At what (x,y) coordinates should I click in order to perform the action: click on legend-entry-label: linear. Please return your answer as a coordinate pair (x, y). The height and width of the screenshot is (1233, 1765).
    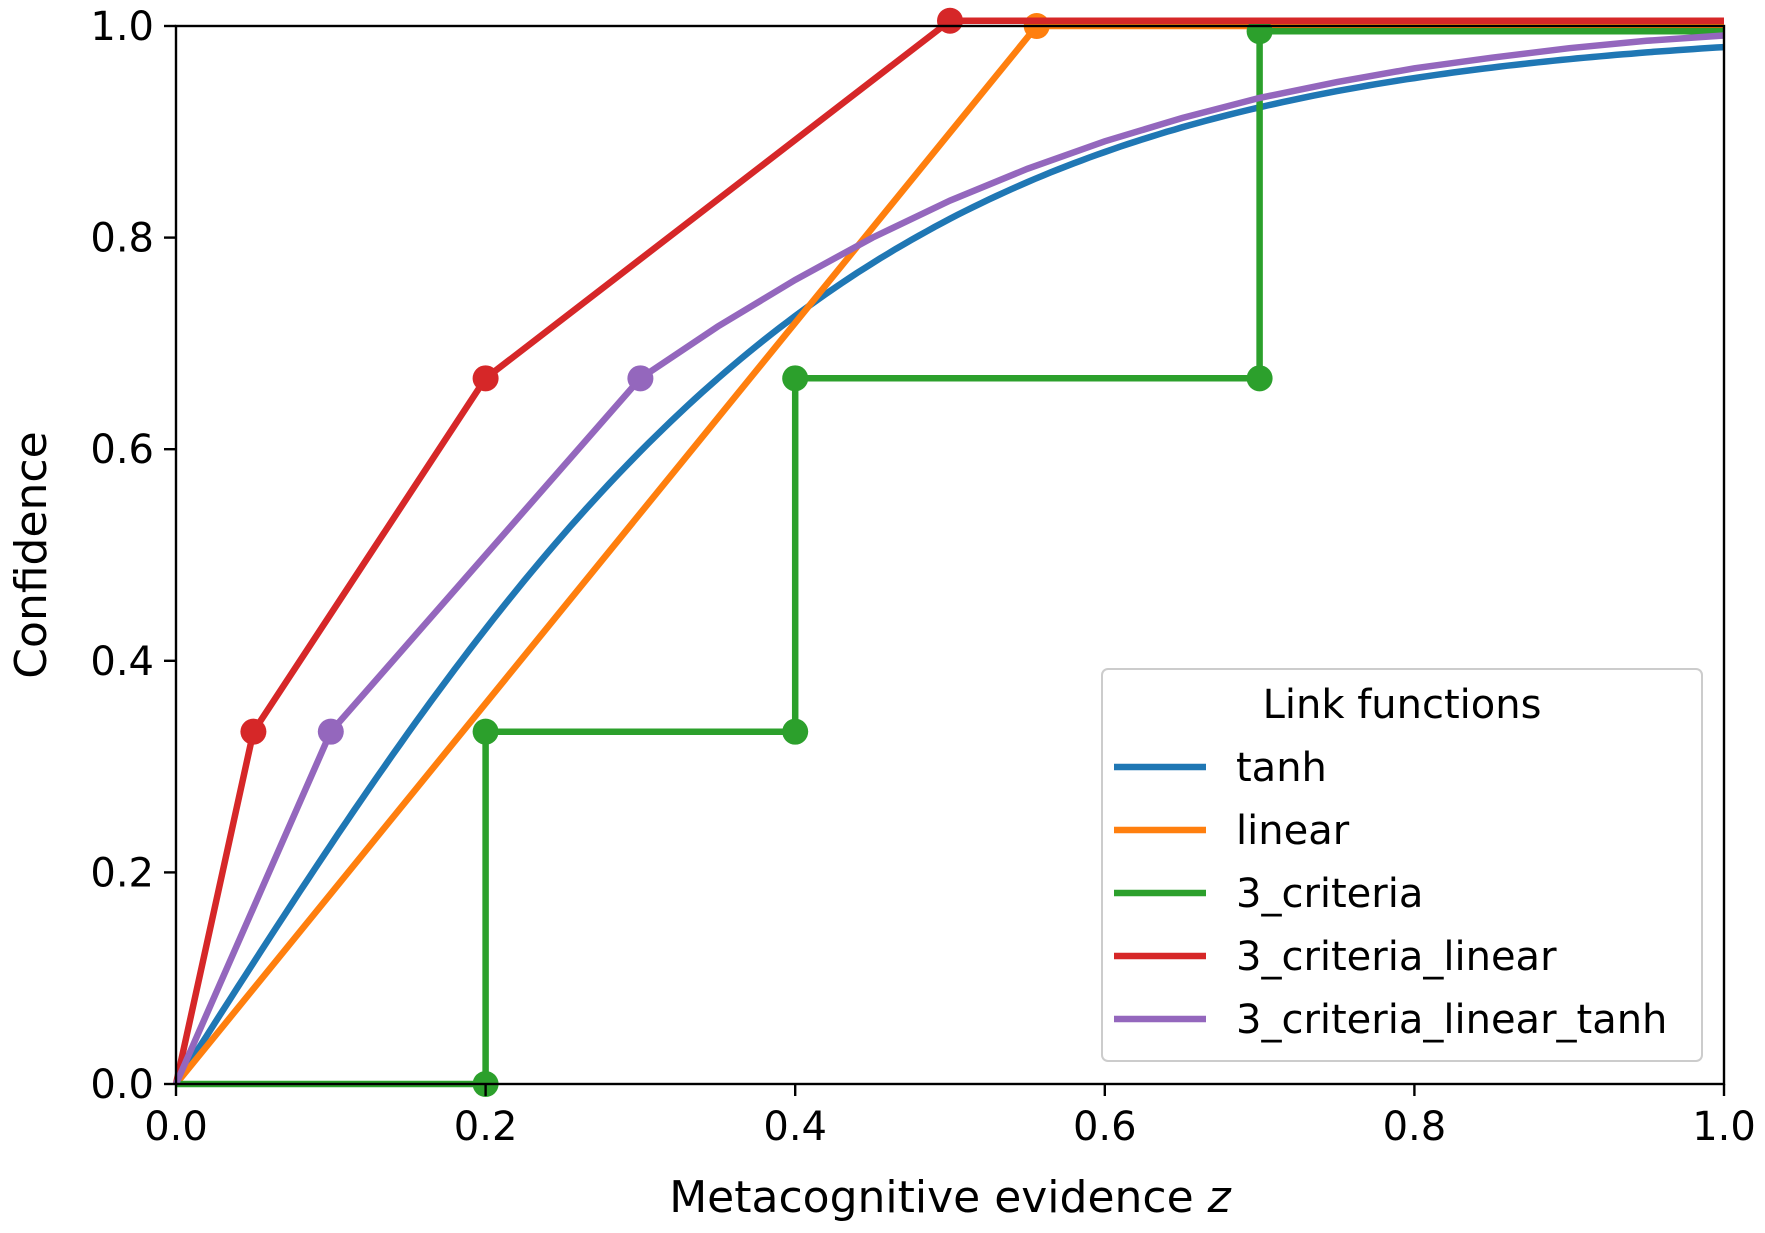
    Looking at the image, I should click on (1293, 831).